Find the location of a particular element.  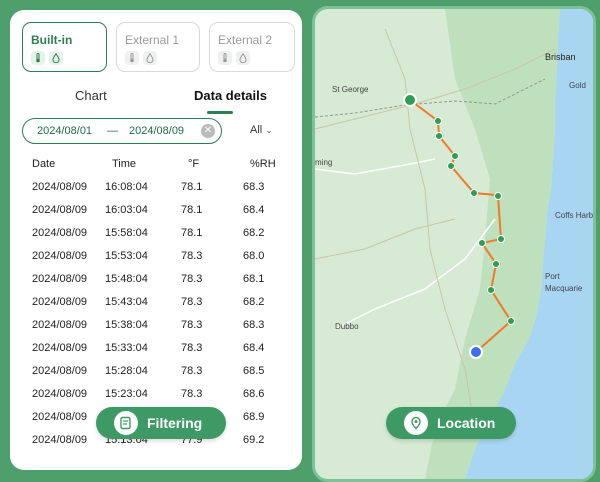

sensor-name: External 2 is located at coordinates (245, 40).